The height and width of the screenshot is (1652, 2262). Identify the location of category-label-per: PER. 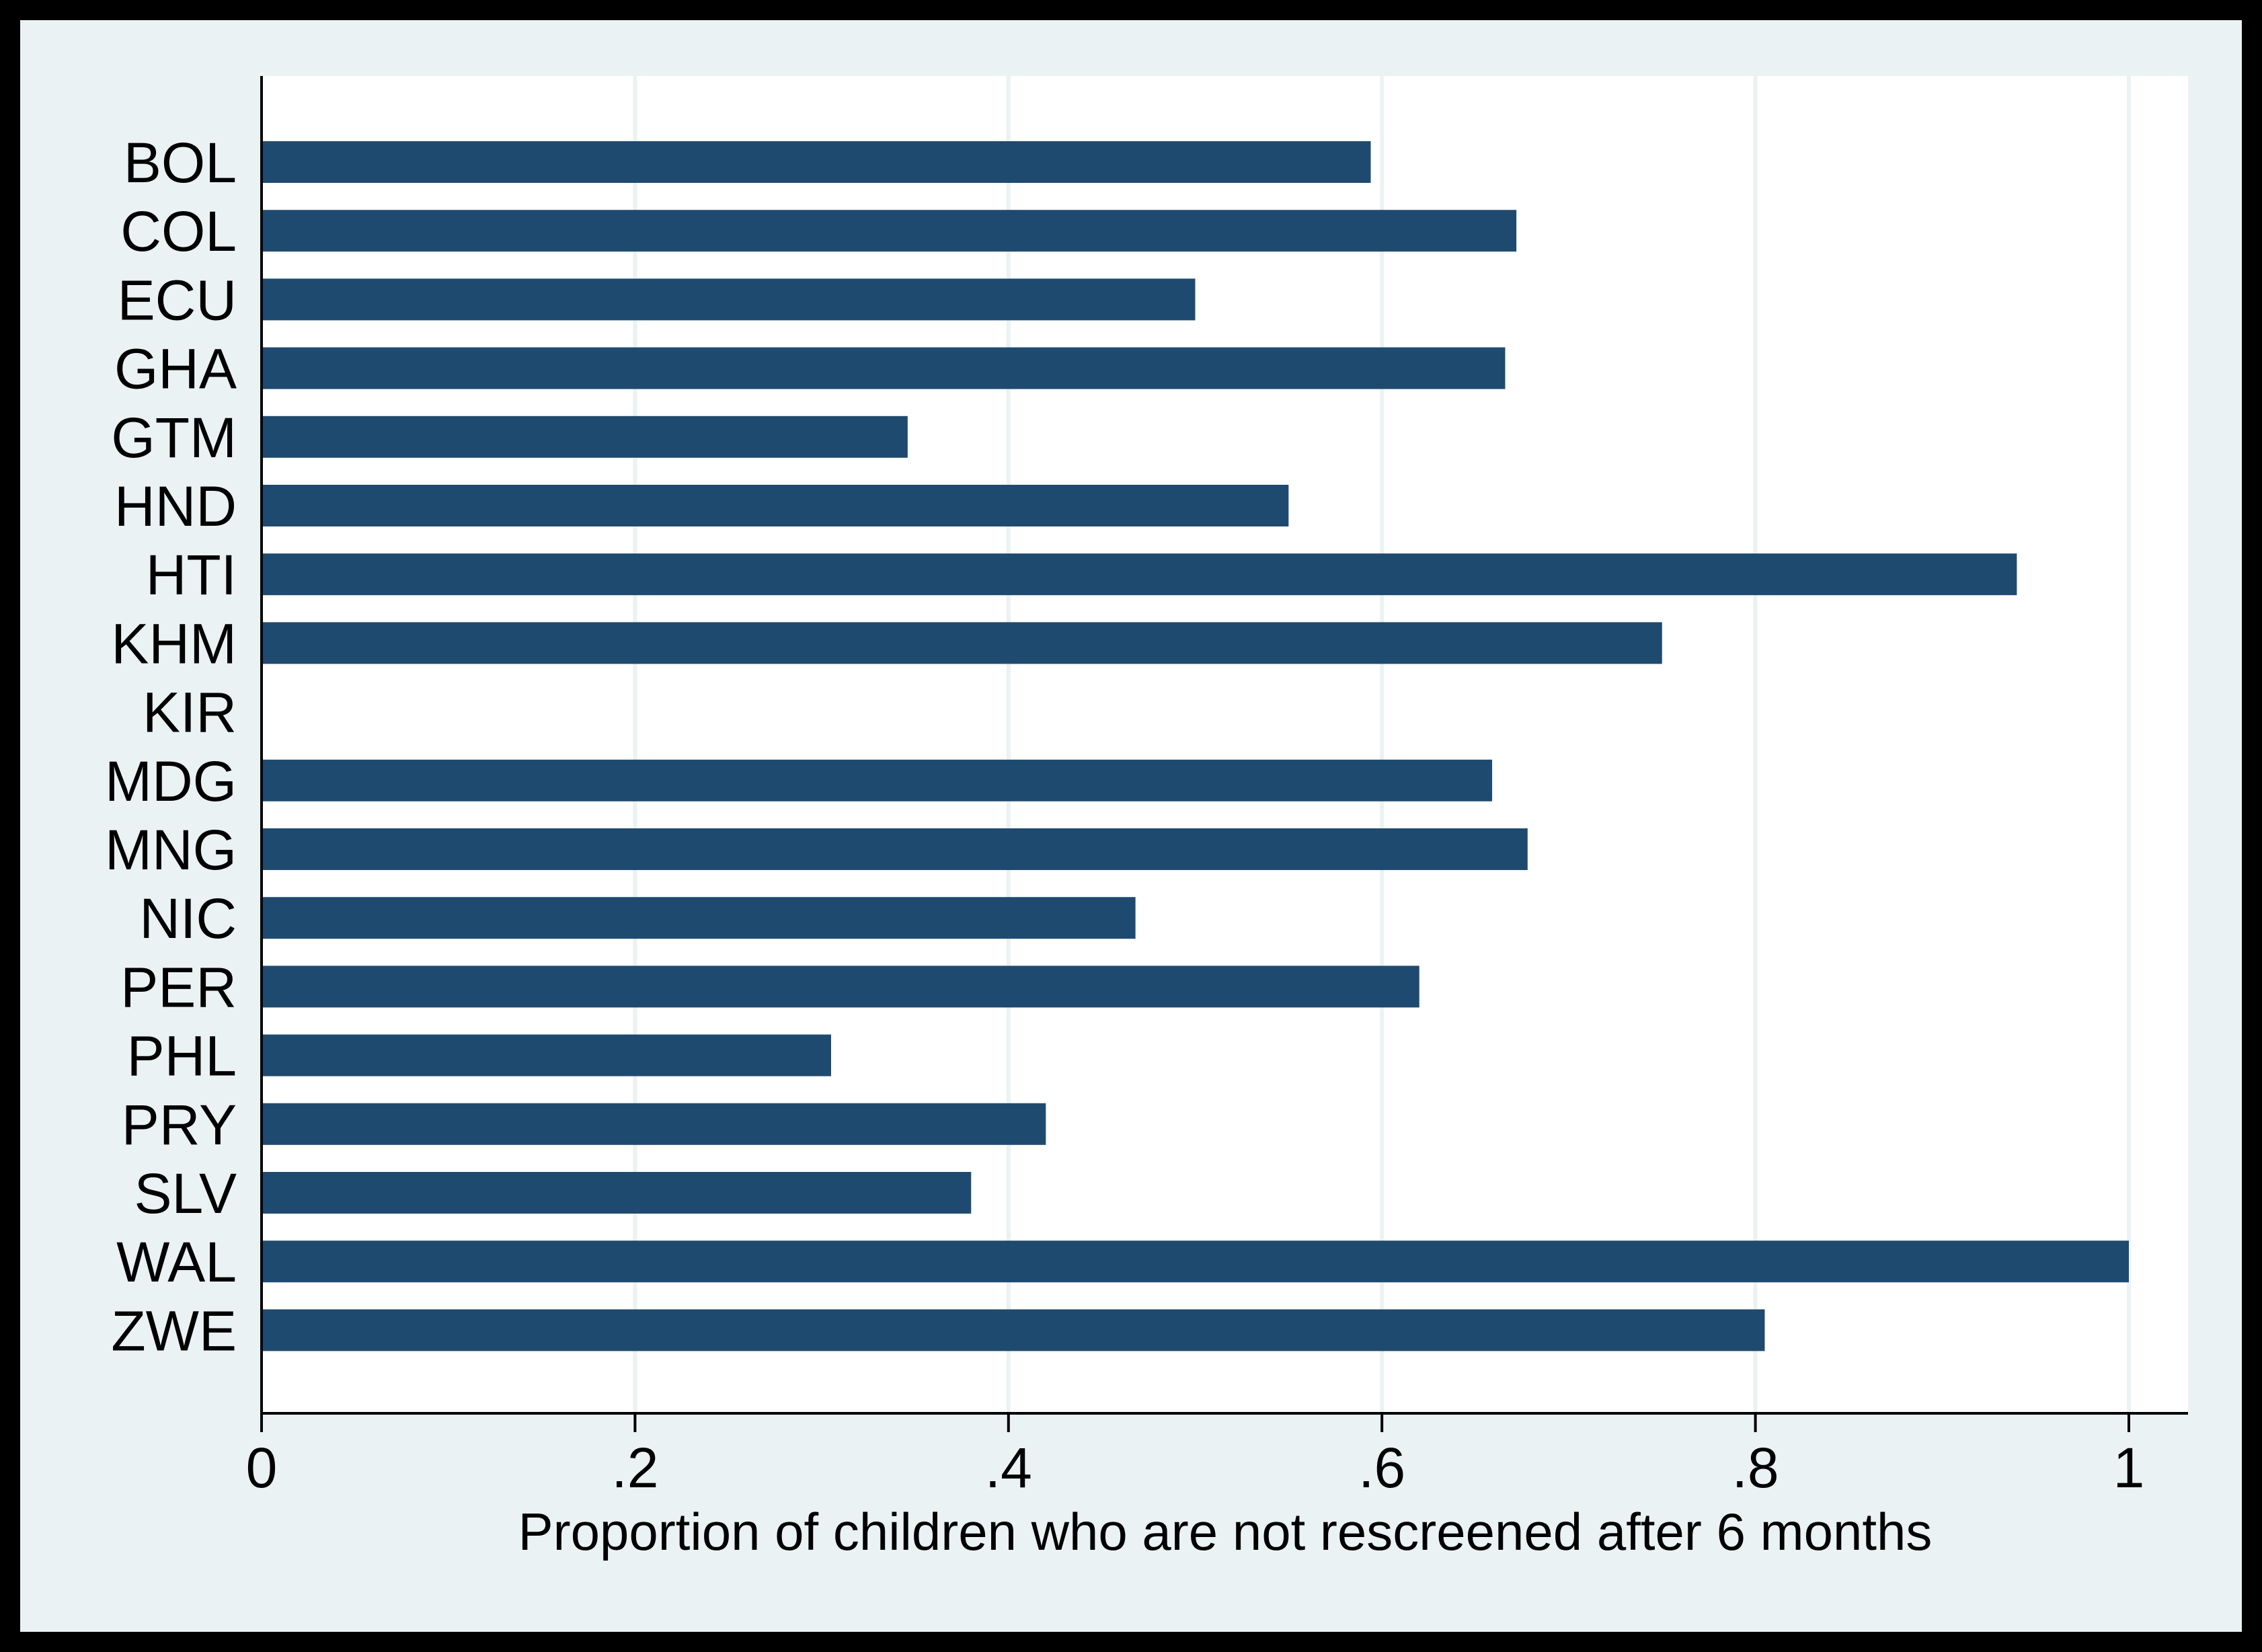
(178, 987).